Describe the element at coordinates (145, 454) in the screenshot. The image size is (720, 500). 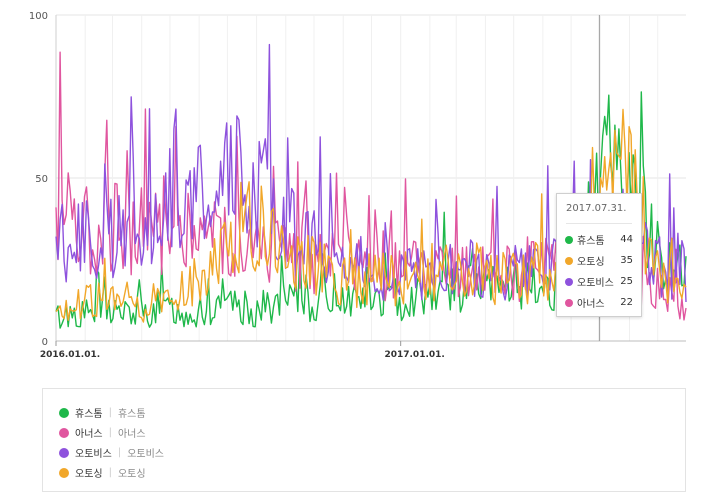
I see `legend-keyword: 오토비스` at that location.